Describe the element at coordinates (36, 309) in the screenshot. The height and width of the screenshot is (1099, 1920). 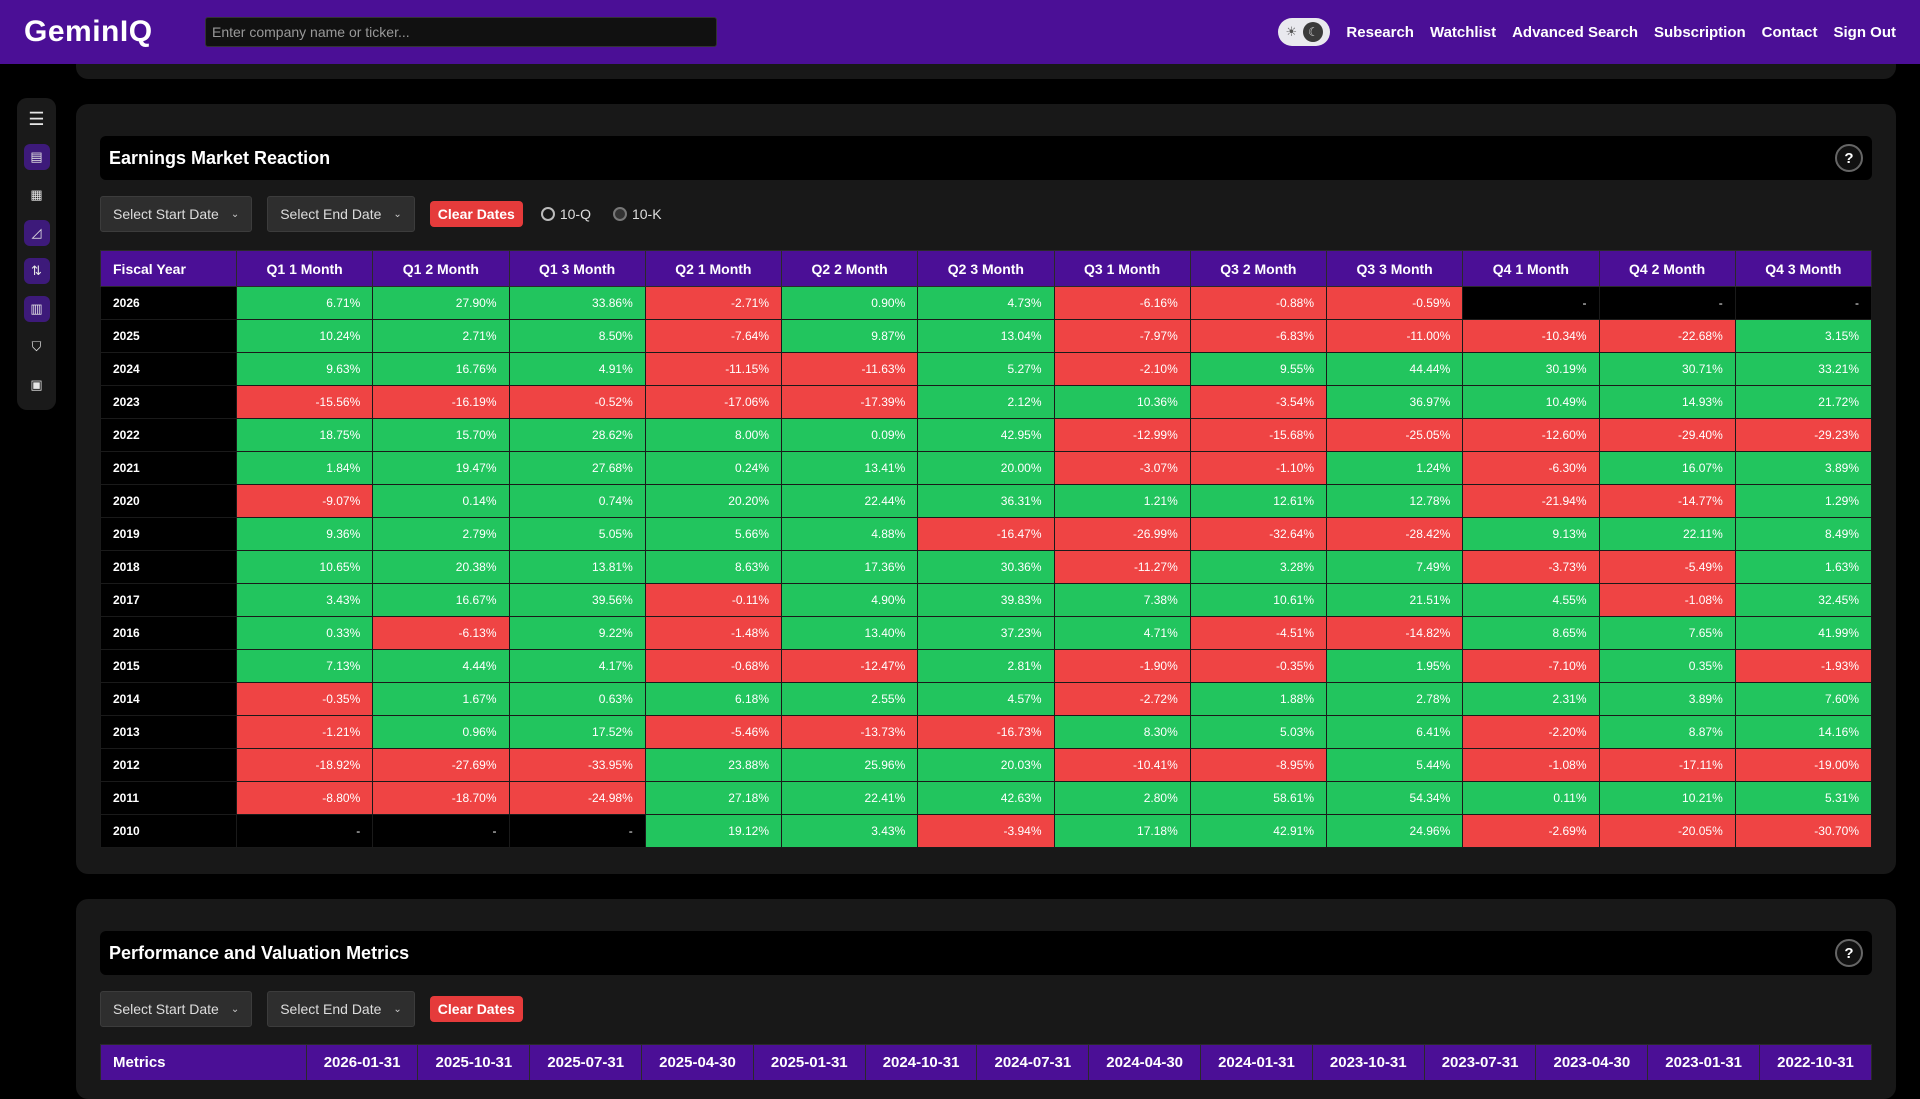
I see `report-icon: ▥` at that location.